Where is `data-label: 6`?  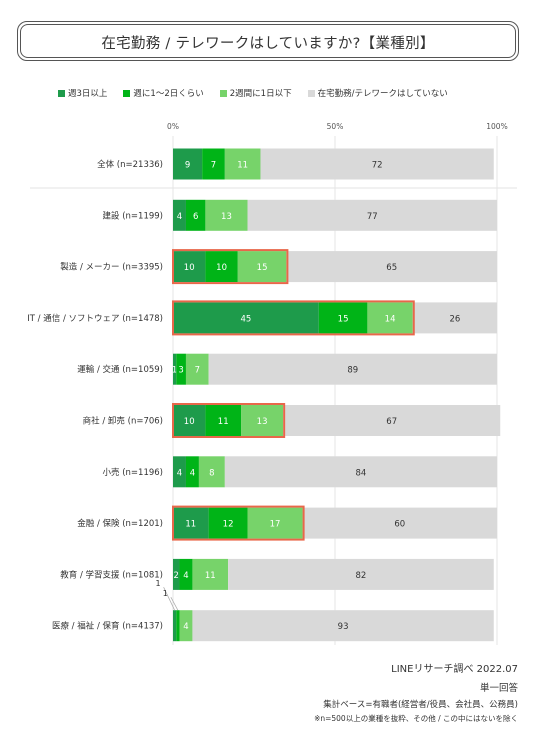
data-label: 6 is located at coordinates (195, 217).